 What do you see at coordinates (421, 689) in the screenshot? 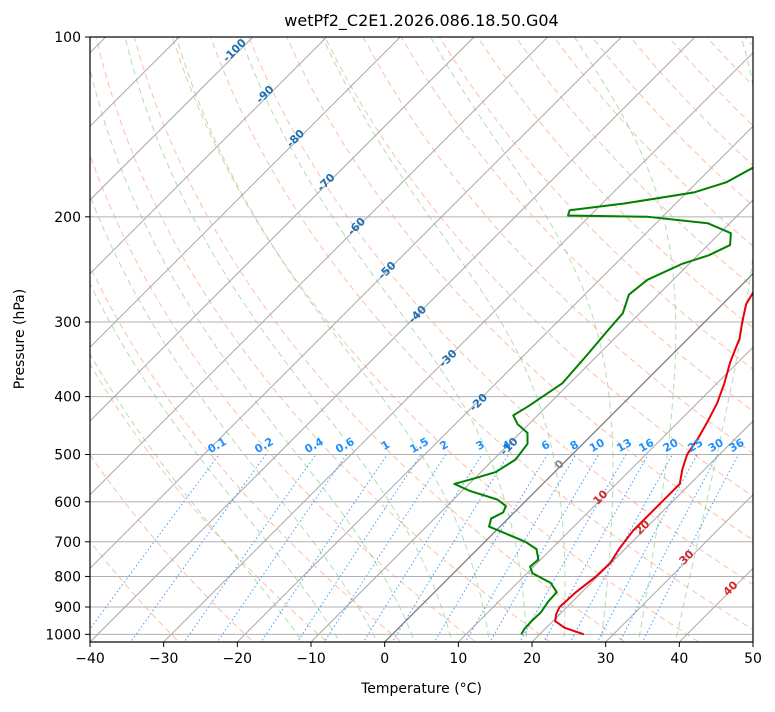
I see `x-axis-label: Temperature (°C)` at bounding box center [421, 689].